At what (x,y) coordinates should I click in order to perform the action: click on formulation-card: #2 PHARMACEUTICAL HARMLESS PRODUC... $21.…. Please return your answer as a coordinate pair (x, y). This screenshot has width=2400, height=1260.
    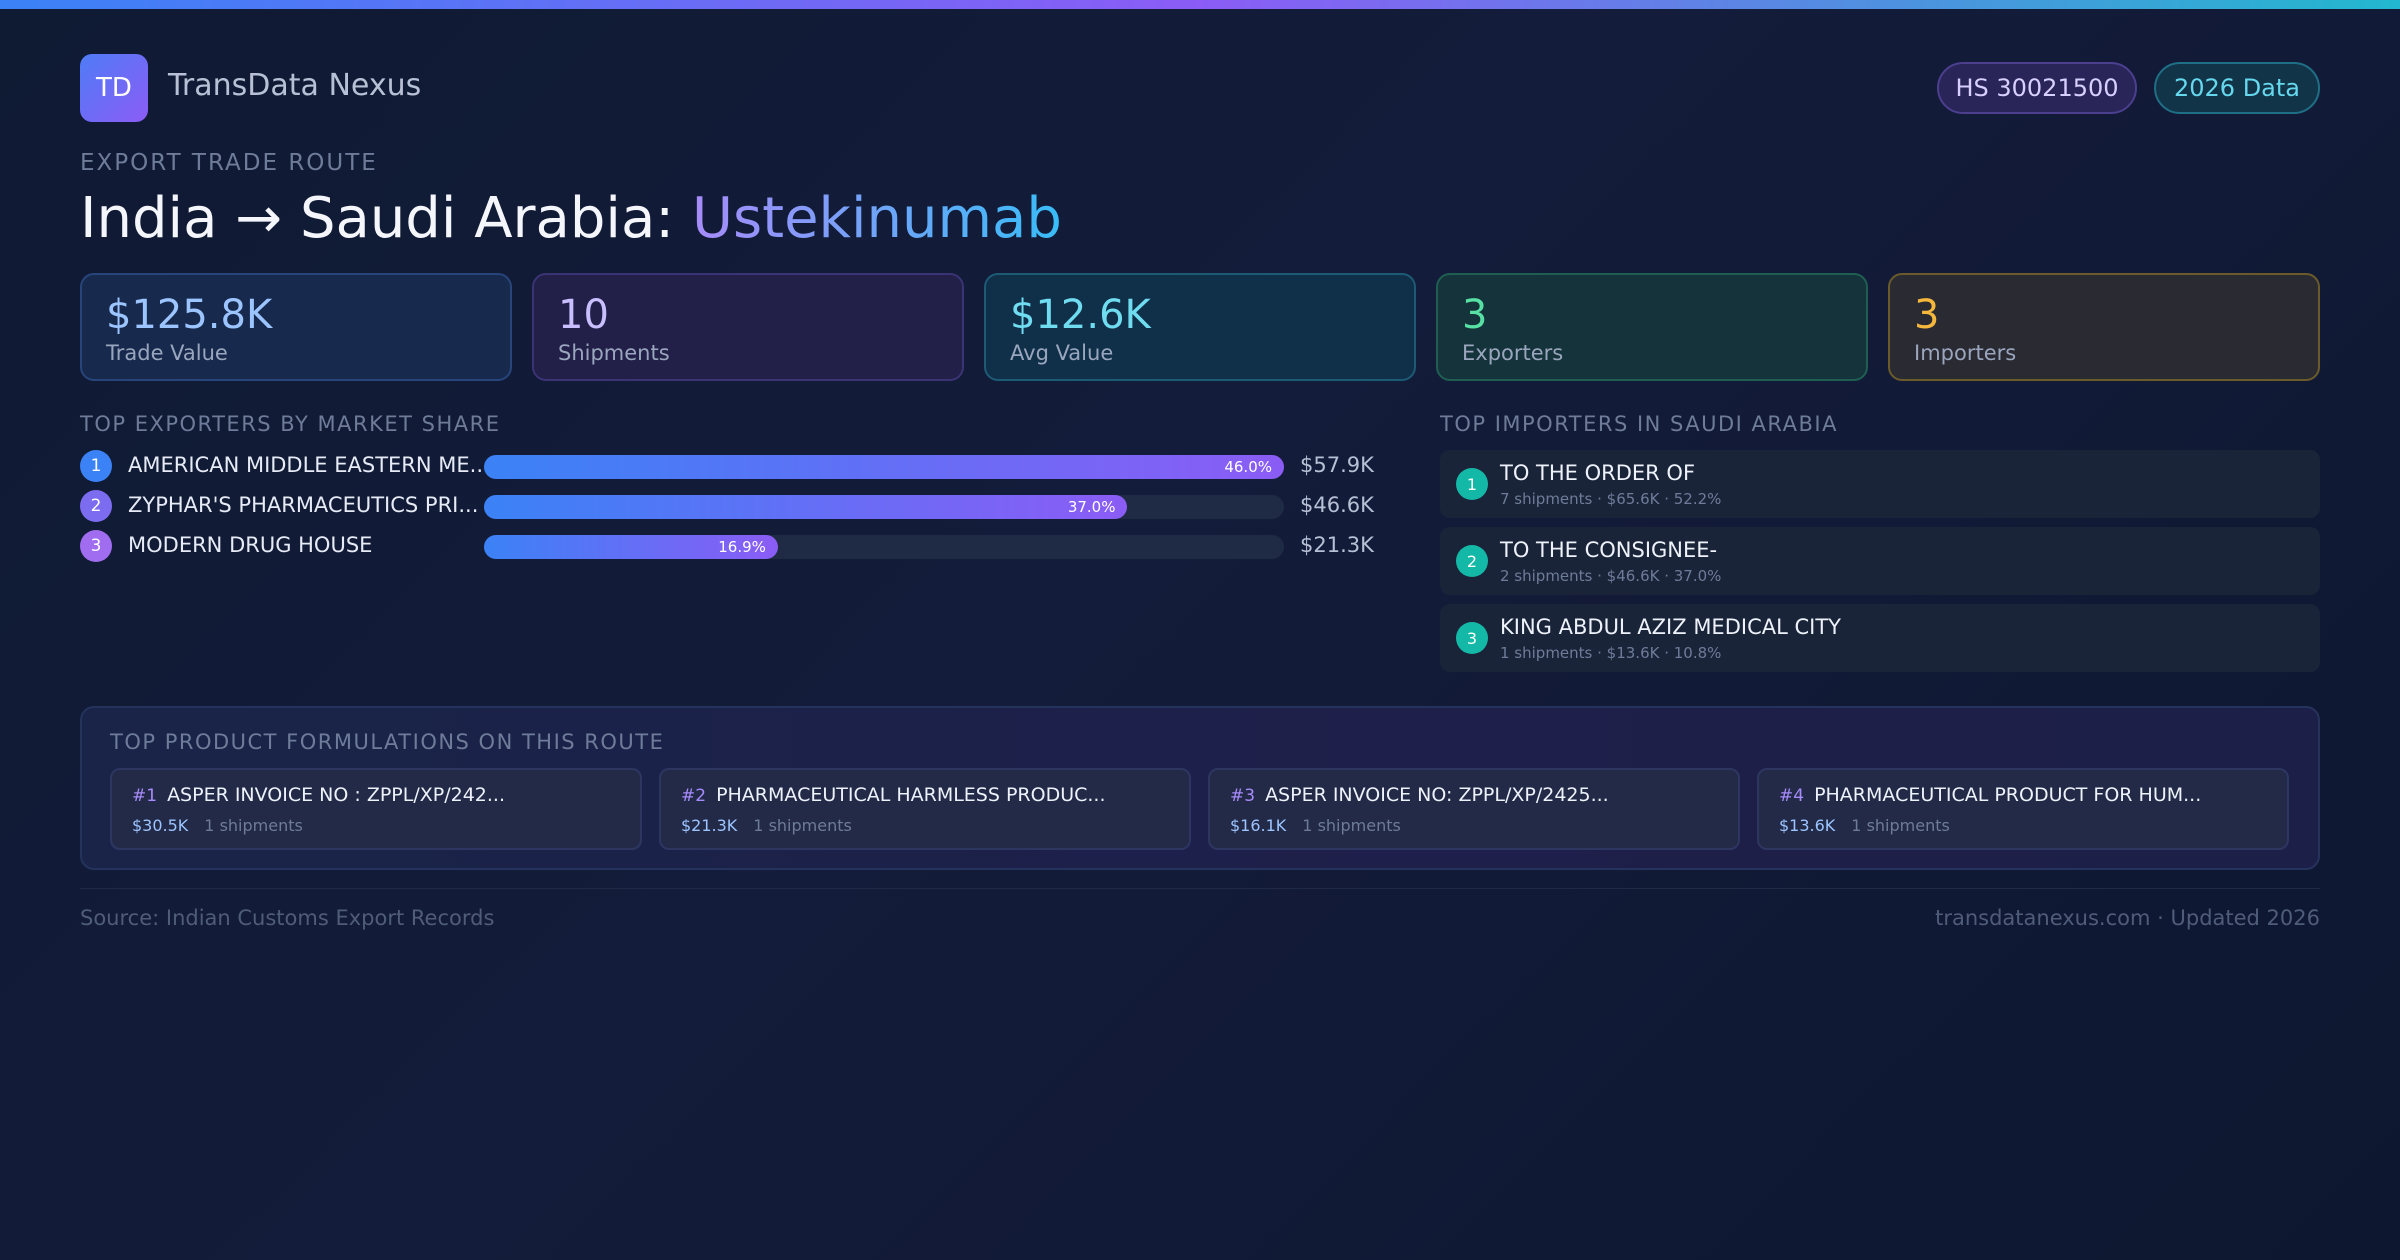
    Looking at the image, I should click on (925, 809).